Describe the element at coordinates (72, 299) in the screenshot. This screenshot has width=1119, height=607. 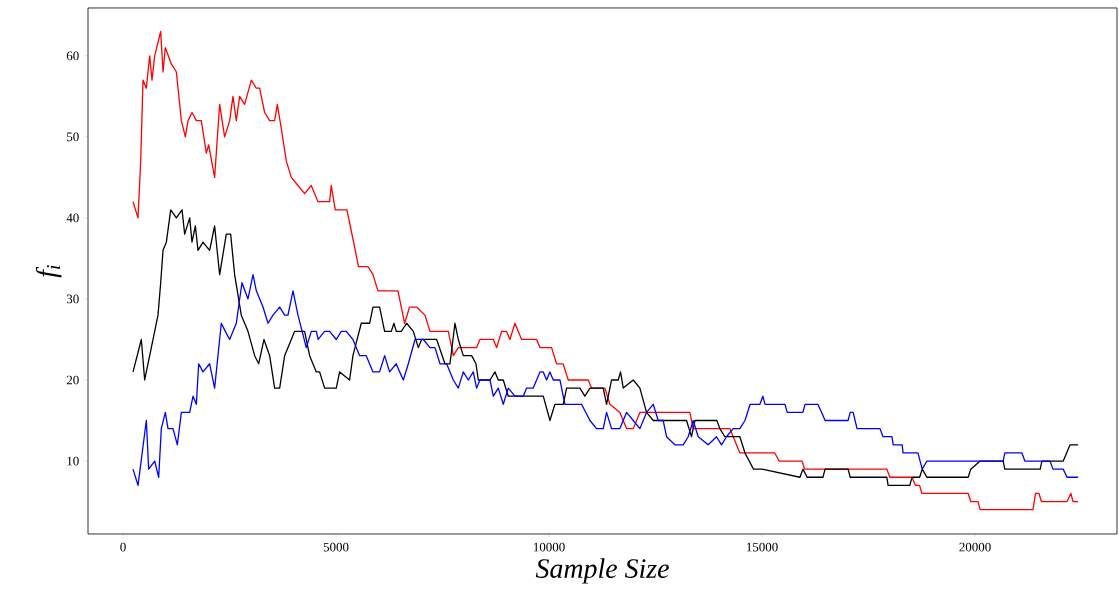
I see `y-tick-label: 30` at that location.